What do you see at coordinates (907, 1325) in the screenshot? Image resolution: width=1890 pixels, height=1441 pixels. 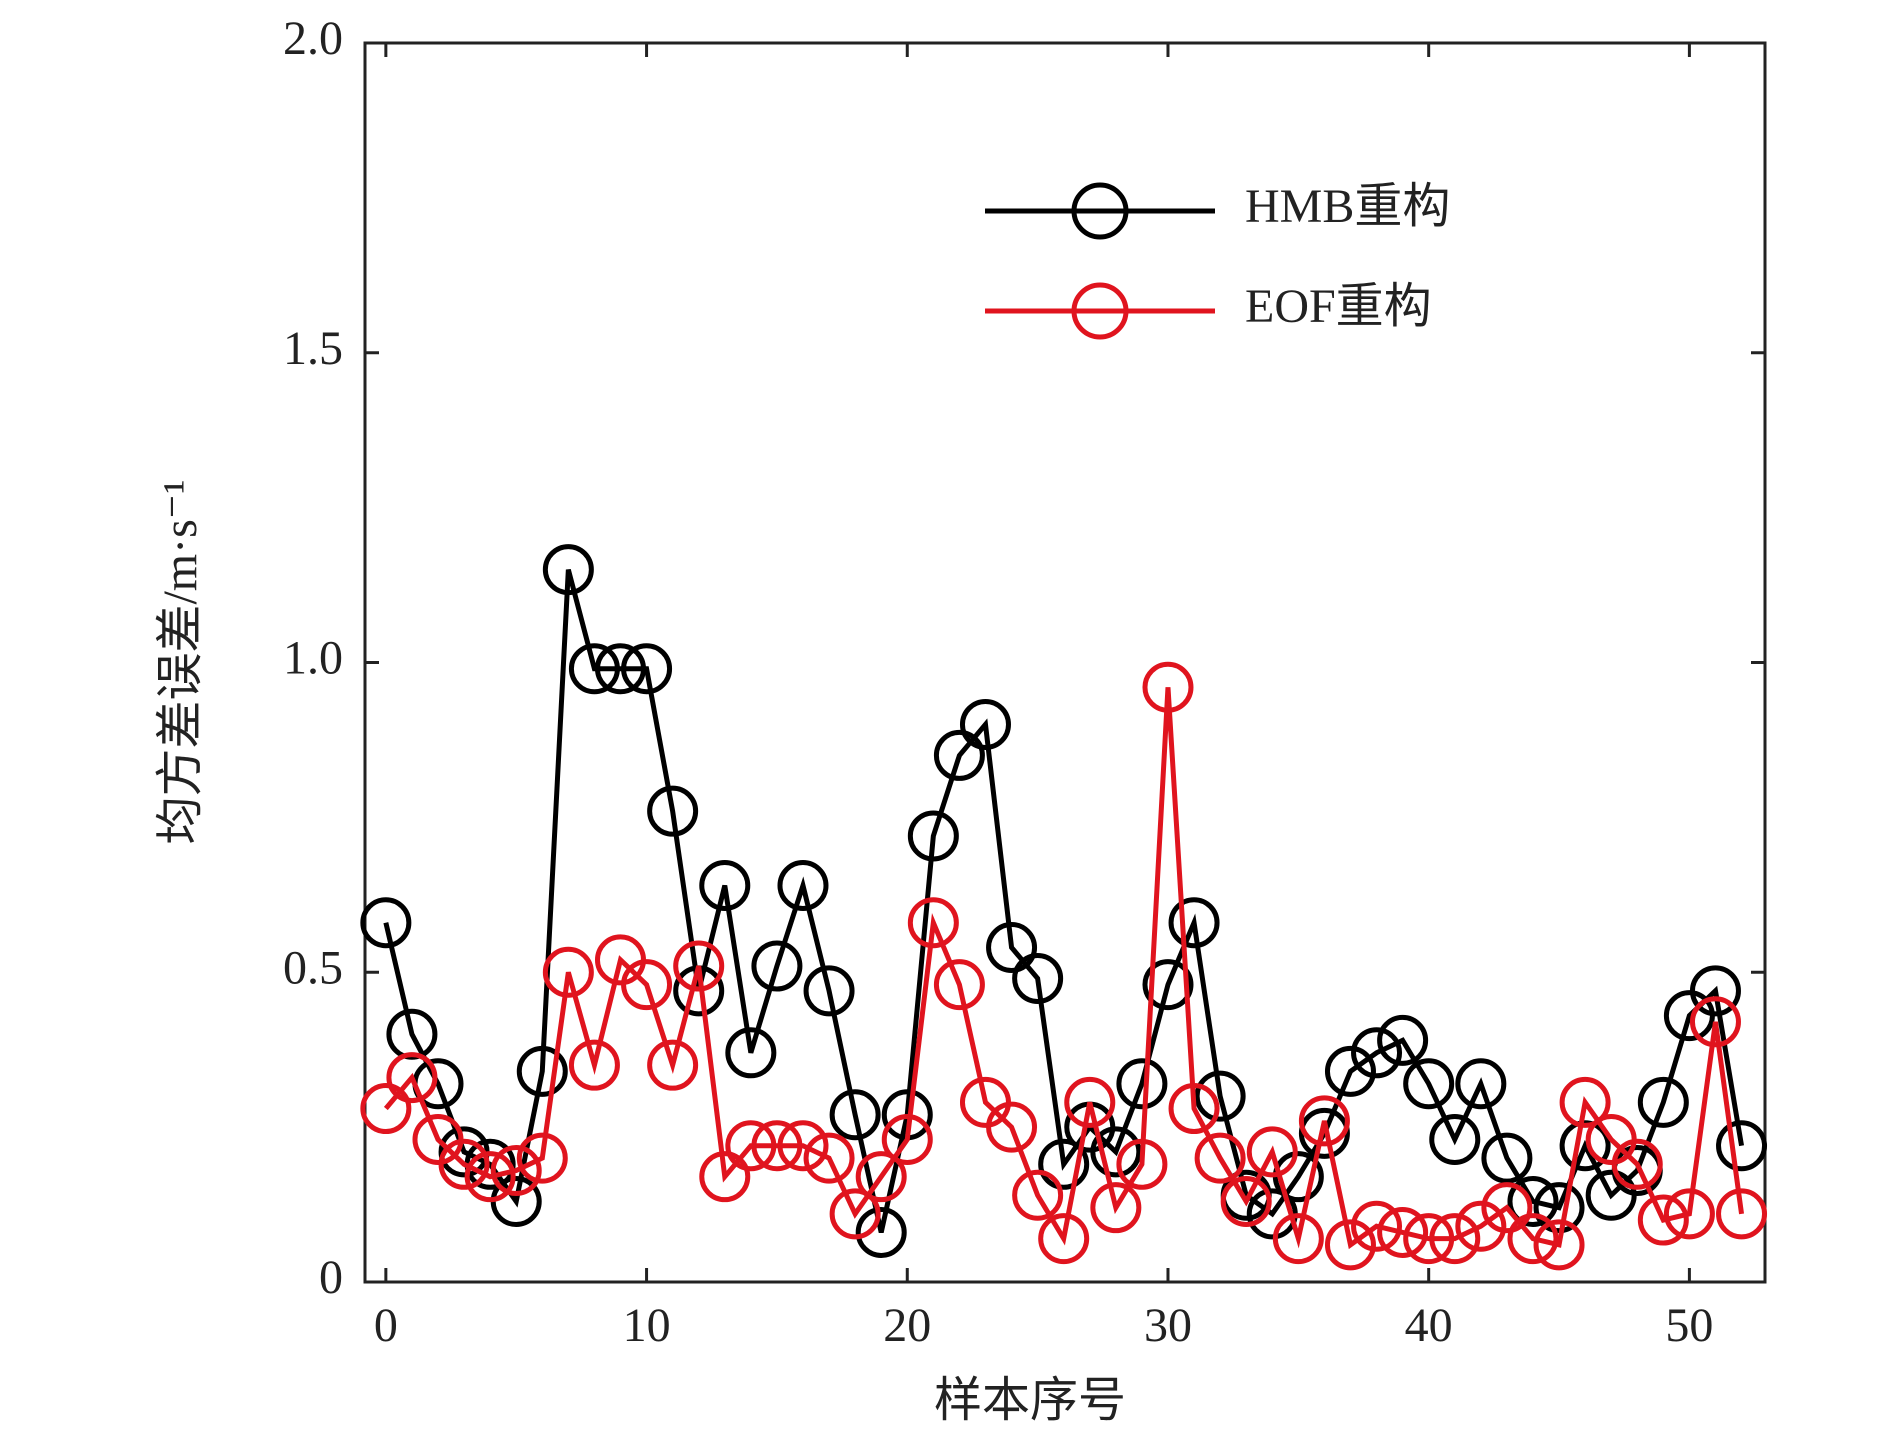 I see `x-tick-label: 20` at bounding box center [907, 1325].